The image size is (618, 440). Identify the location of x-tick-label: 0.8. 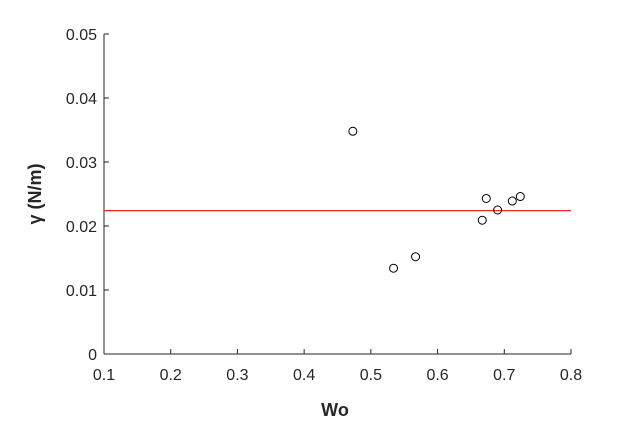
(571, 375).